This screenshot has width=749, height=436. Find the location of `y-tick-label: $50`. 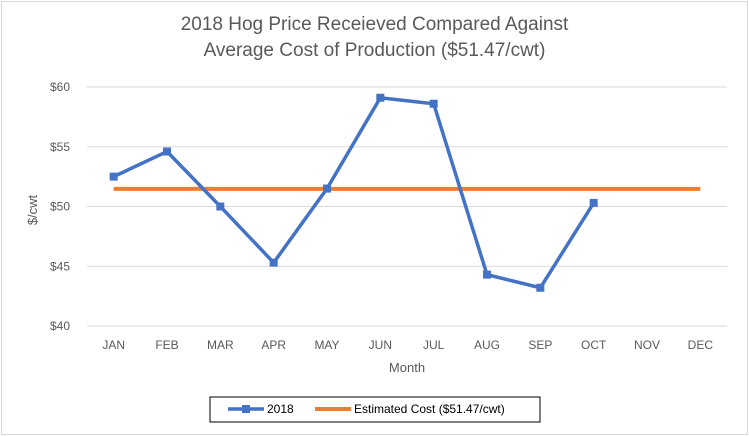

y-tick-label: $50 is located at coordinates (60, 207).